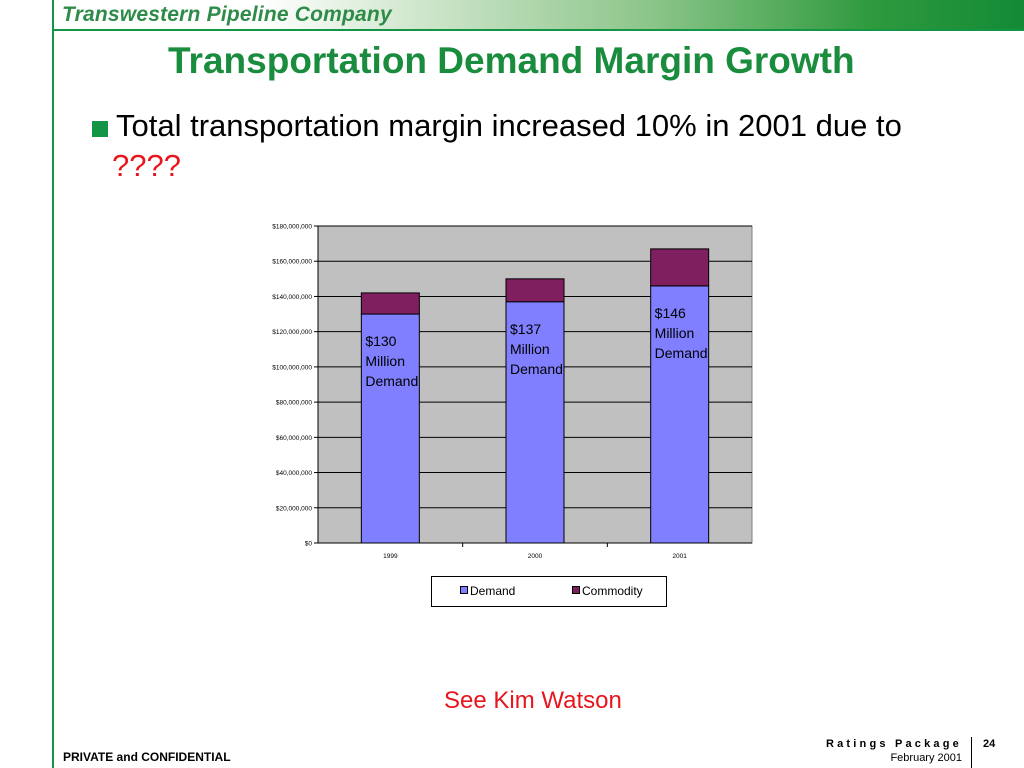  I want to click on page-number: 24, so click(989, 744).